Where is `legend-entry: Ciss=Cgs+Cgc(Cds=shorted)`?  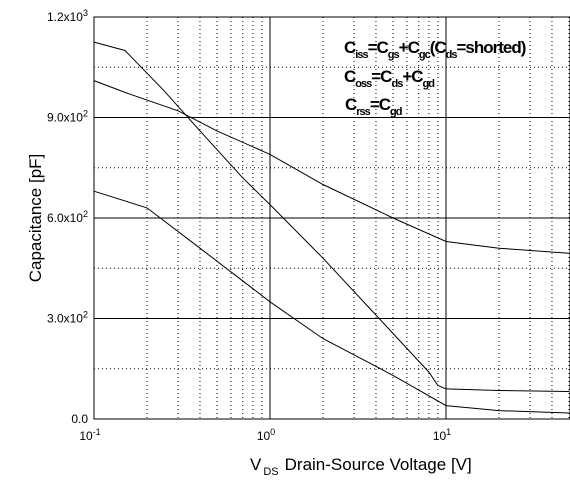 legend-entry: Ciss=Cgs+Cgc(Cds=shorted) is located at coordinates (435, 49).